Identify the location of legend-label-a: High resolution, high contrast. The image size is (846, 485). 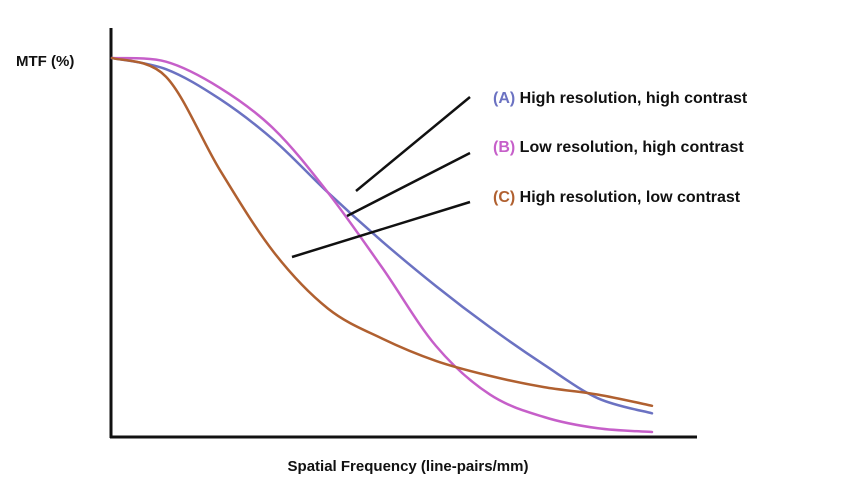
(631, 98).